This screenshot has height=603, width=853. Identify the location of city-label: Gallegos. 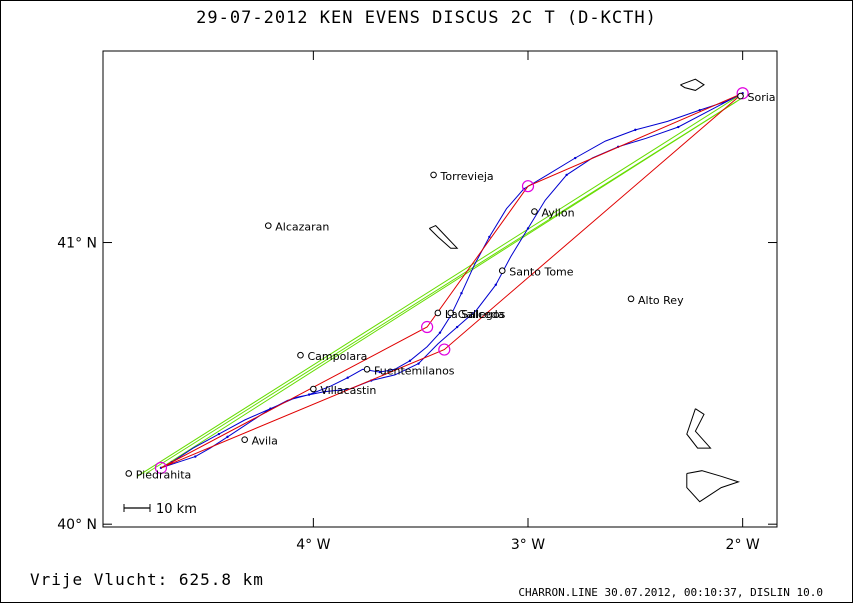
(482, 314).